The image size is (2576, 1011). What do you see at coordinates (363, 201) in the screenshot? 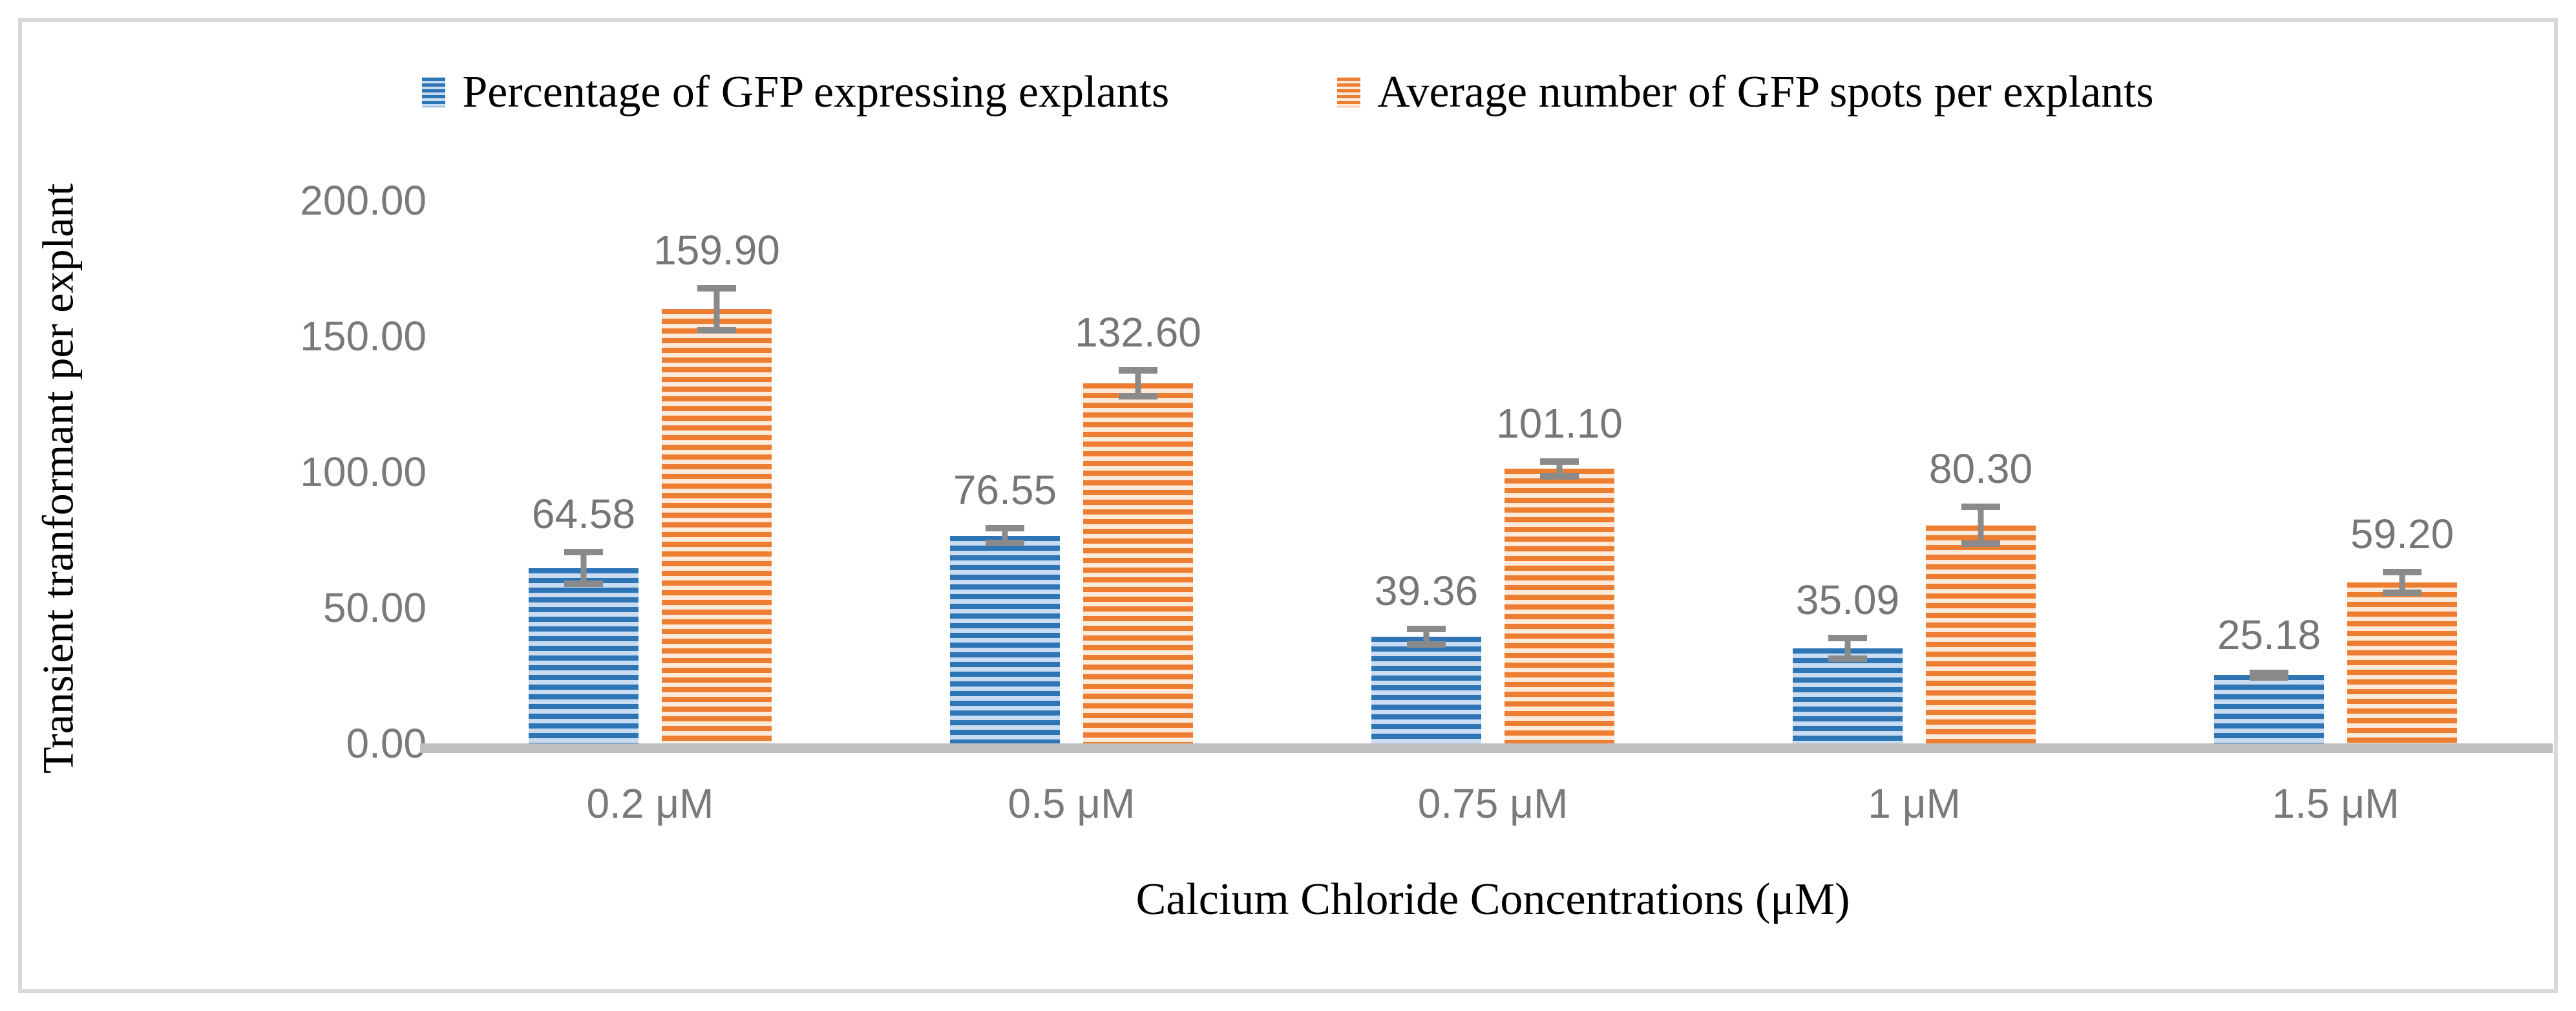
I see `y-tick-label: 200.00` at bounding box center [363, 201].